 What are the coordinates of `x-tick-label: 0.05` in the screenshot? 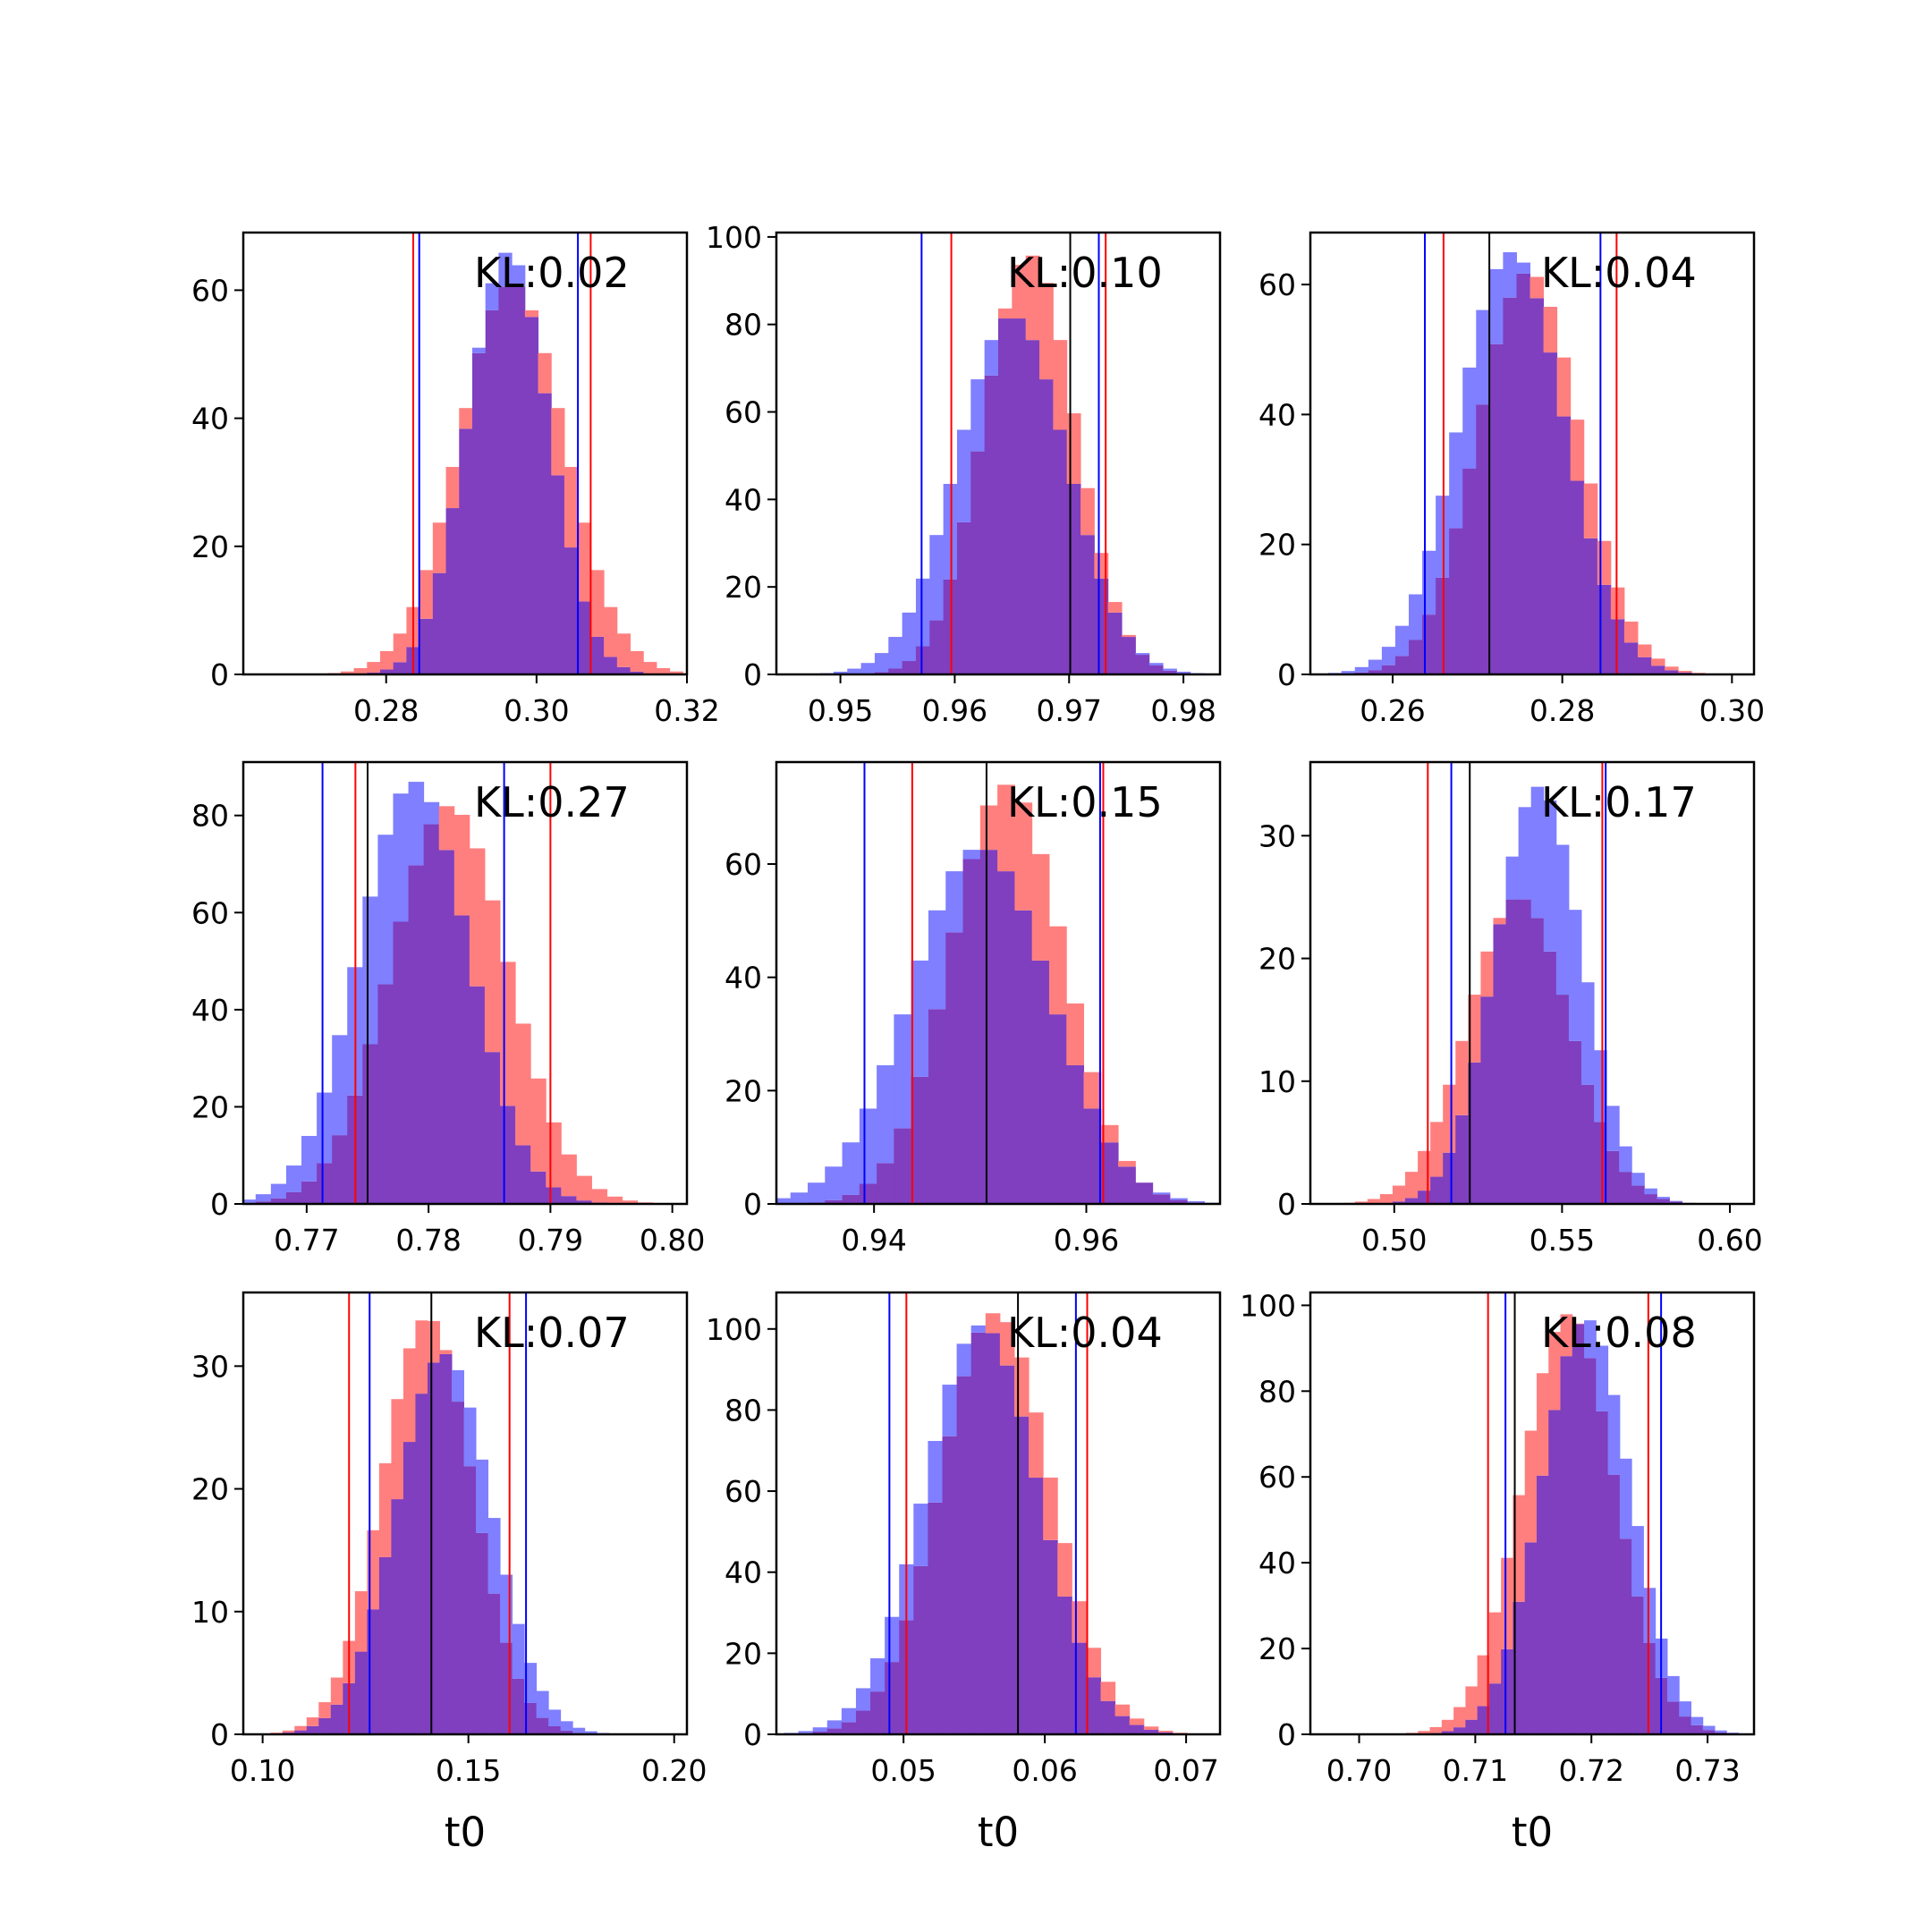 It's located at (903, 1770).